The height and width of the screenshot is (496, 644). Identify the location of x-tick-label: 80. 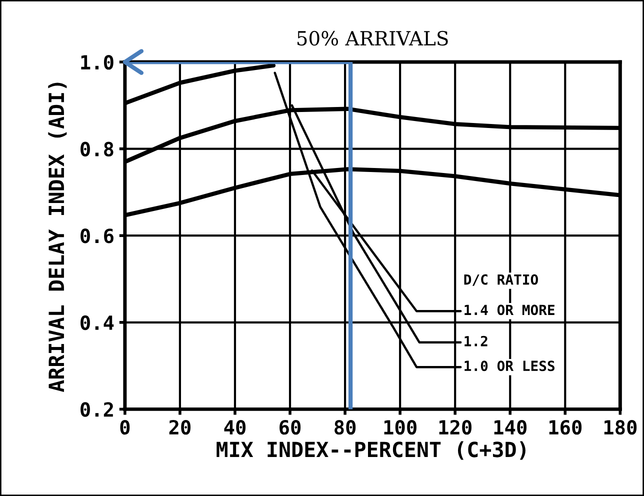
(345, 427).